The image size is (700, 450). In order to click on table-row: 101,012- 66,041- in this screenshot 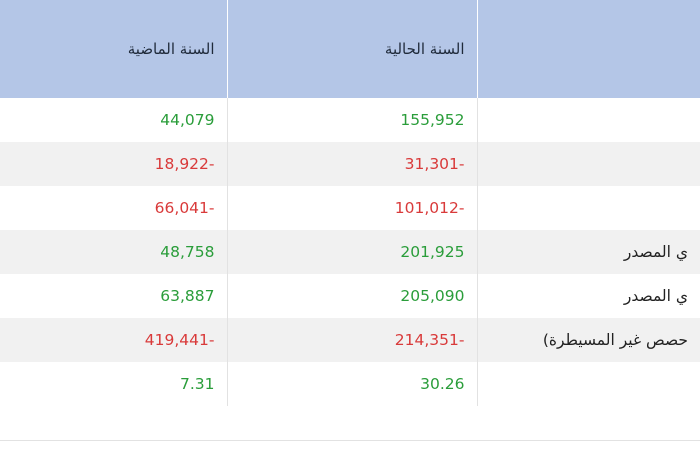, I will do `click(350, 208)`.